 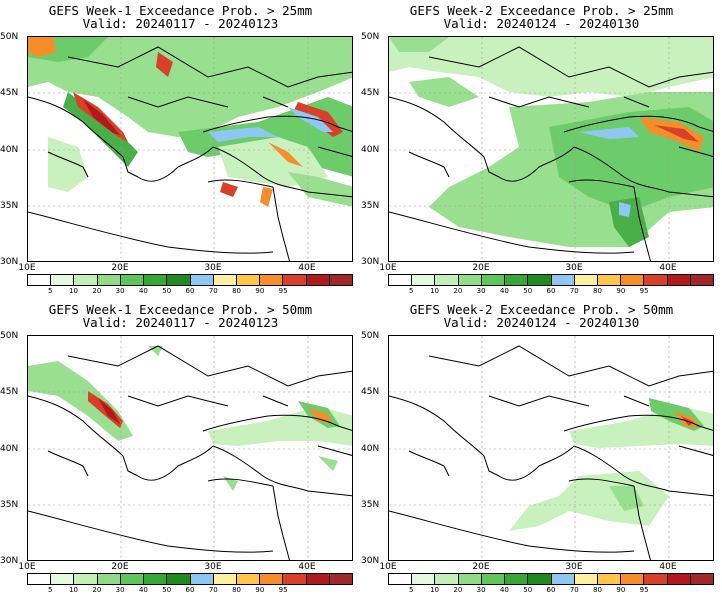 What do you see at coordinates (435, 590) in the screenshot?
I see `colorbar-label: 10` at bounding box center [435, 590].